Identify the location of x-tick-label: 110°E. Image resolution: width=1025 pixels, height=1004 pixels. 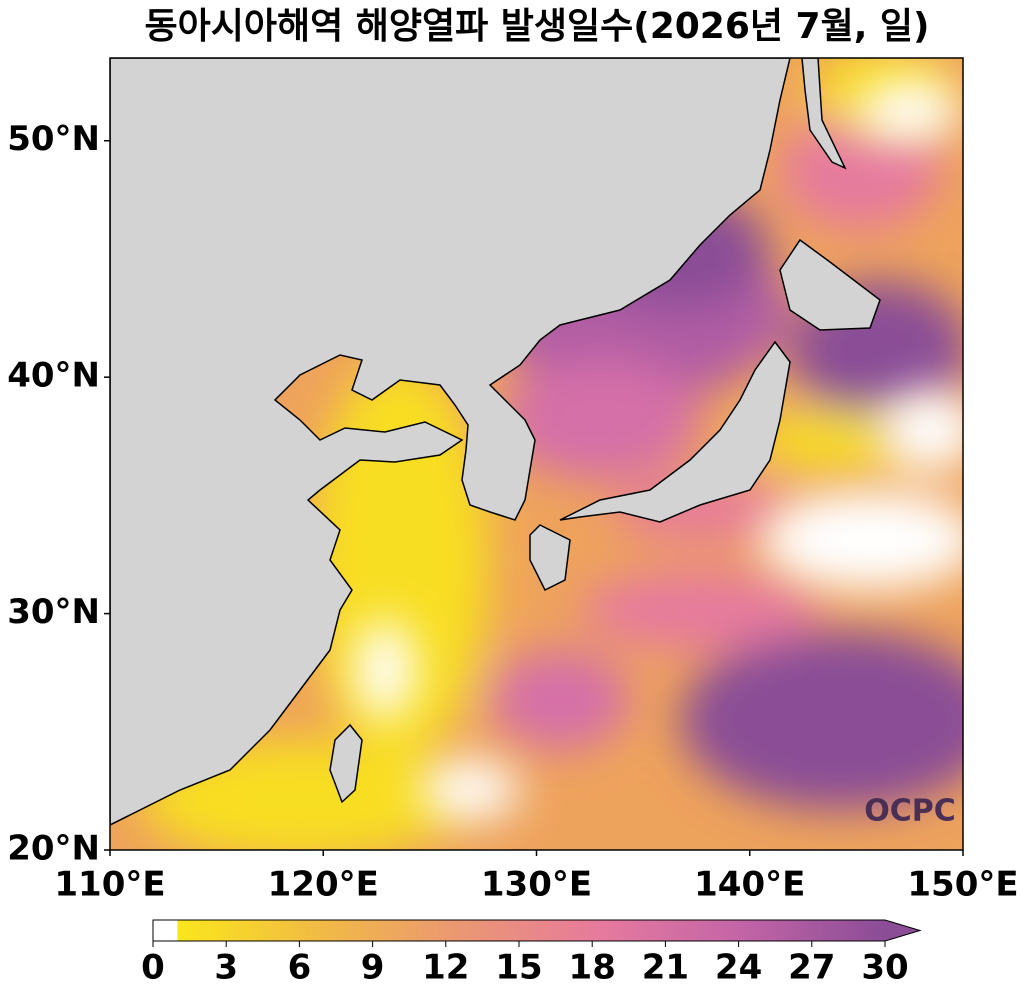
(109, 885).